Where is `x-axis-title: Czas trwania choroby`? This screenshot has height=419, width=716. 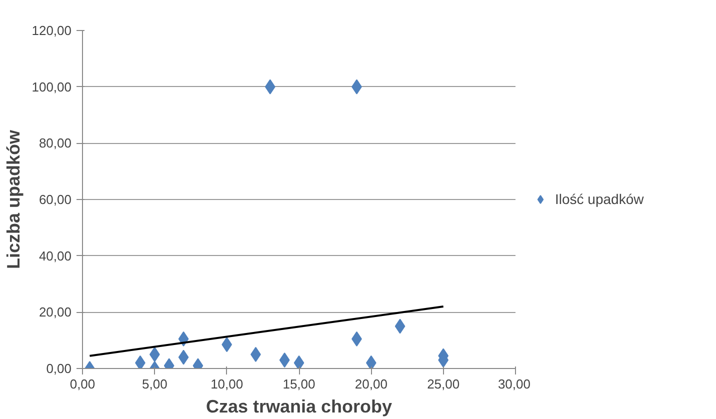 x-axis-title: Czas trwania choroby is located at coordinates (299, 406).